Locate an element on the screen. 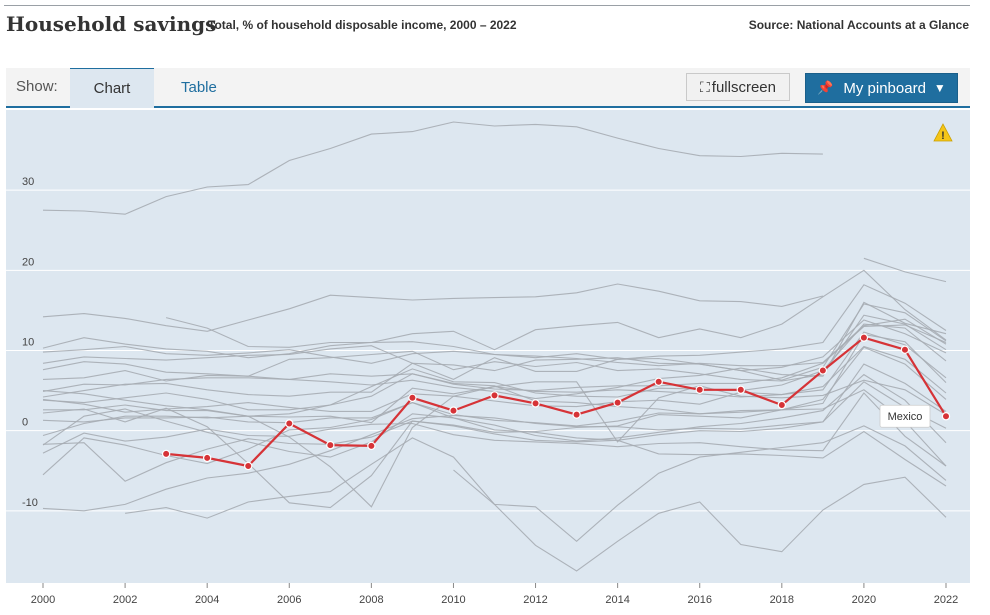 This screenshot has height=615, width=990. pin-icon: 📌 is located at coordinates (825, 87).